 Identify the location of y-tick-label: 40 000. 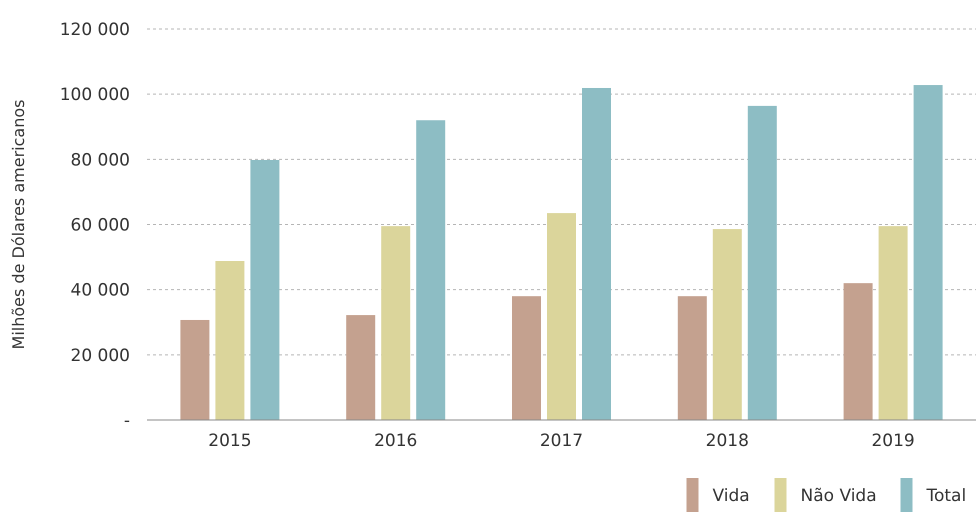
(100, 290).